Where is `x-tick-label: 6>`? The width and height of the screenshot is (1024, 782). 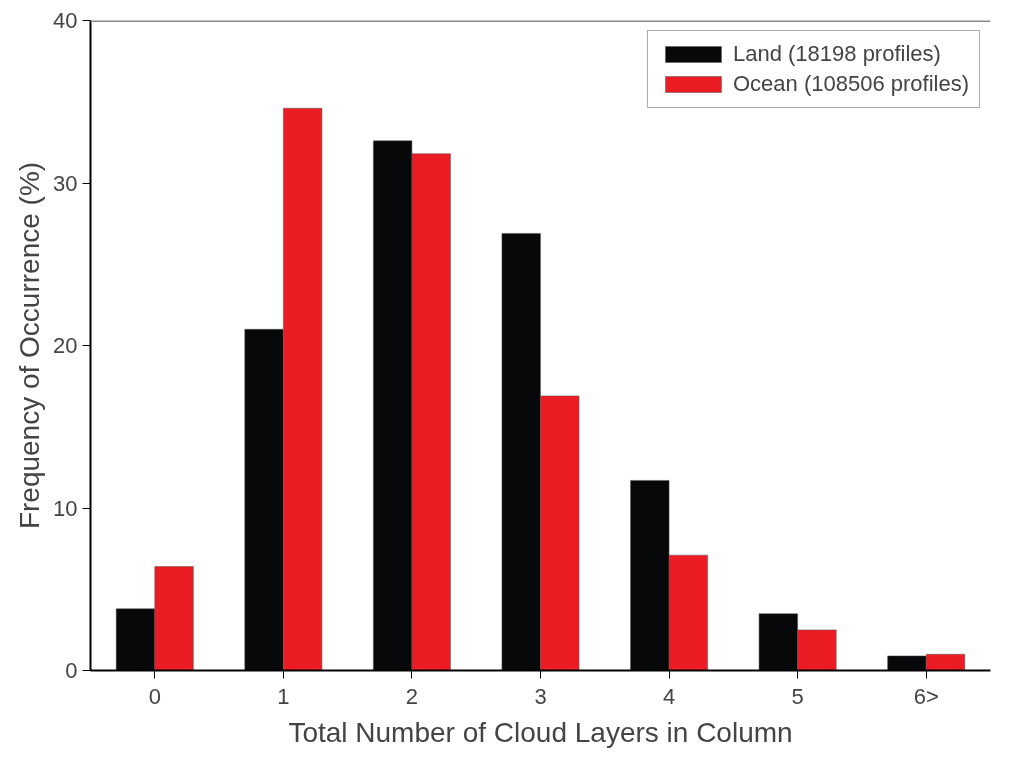 x-tick-label: 6> is located at coordinates (926, 696).